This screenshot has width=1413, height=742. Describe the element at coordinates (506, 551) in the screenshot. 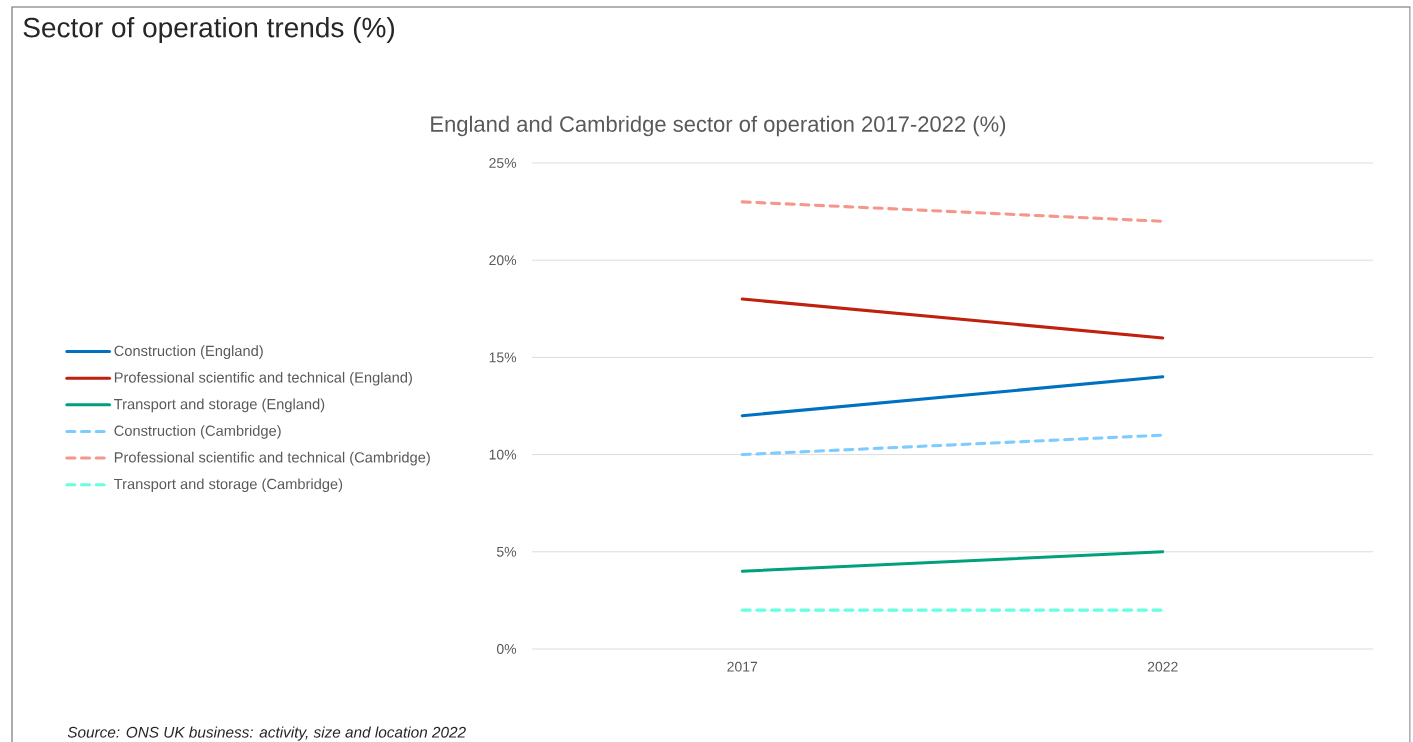

I see `y-tick-label: 5%` at that location.